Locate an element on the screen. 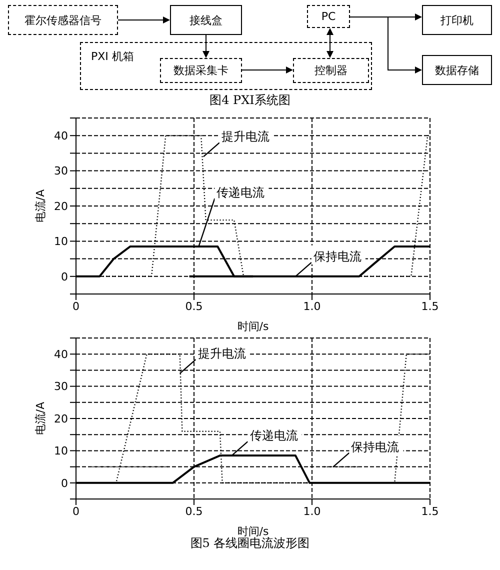  text: 数据采集卡 is located at coordinates (201, 70).